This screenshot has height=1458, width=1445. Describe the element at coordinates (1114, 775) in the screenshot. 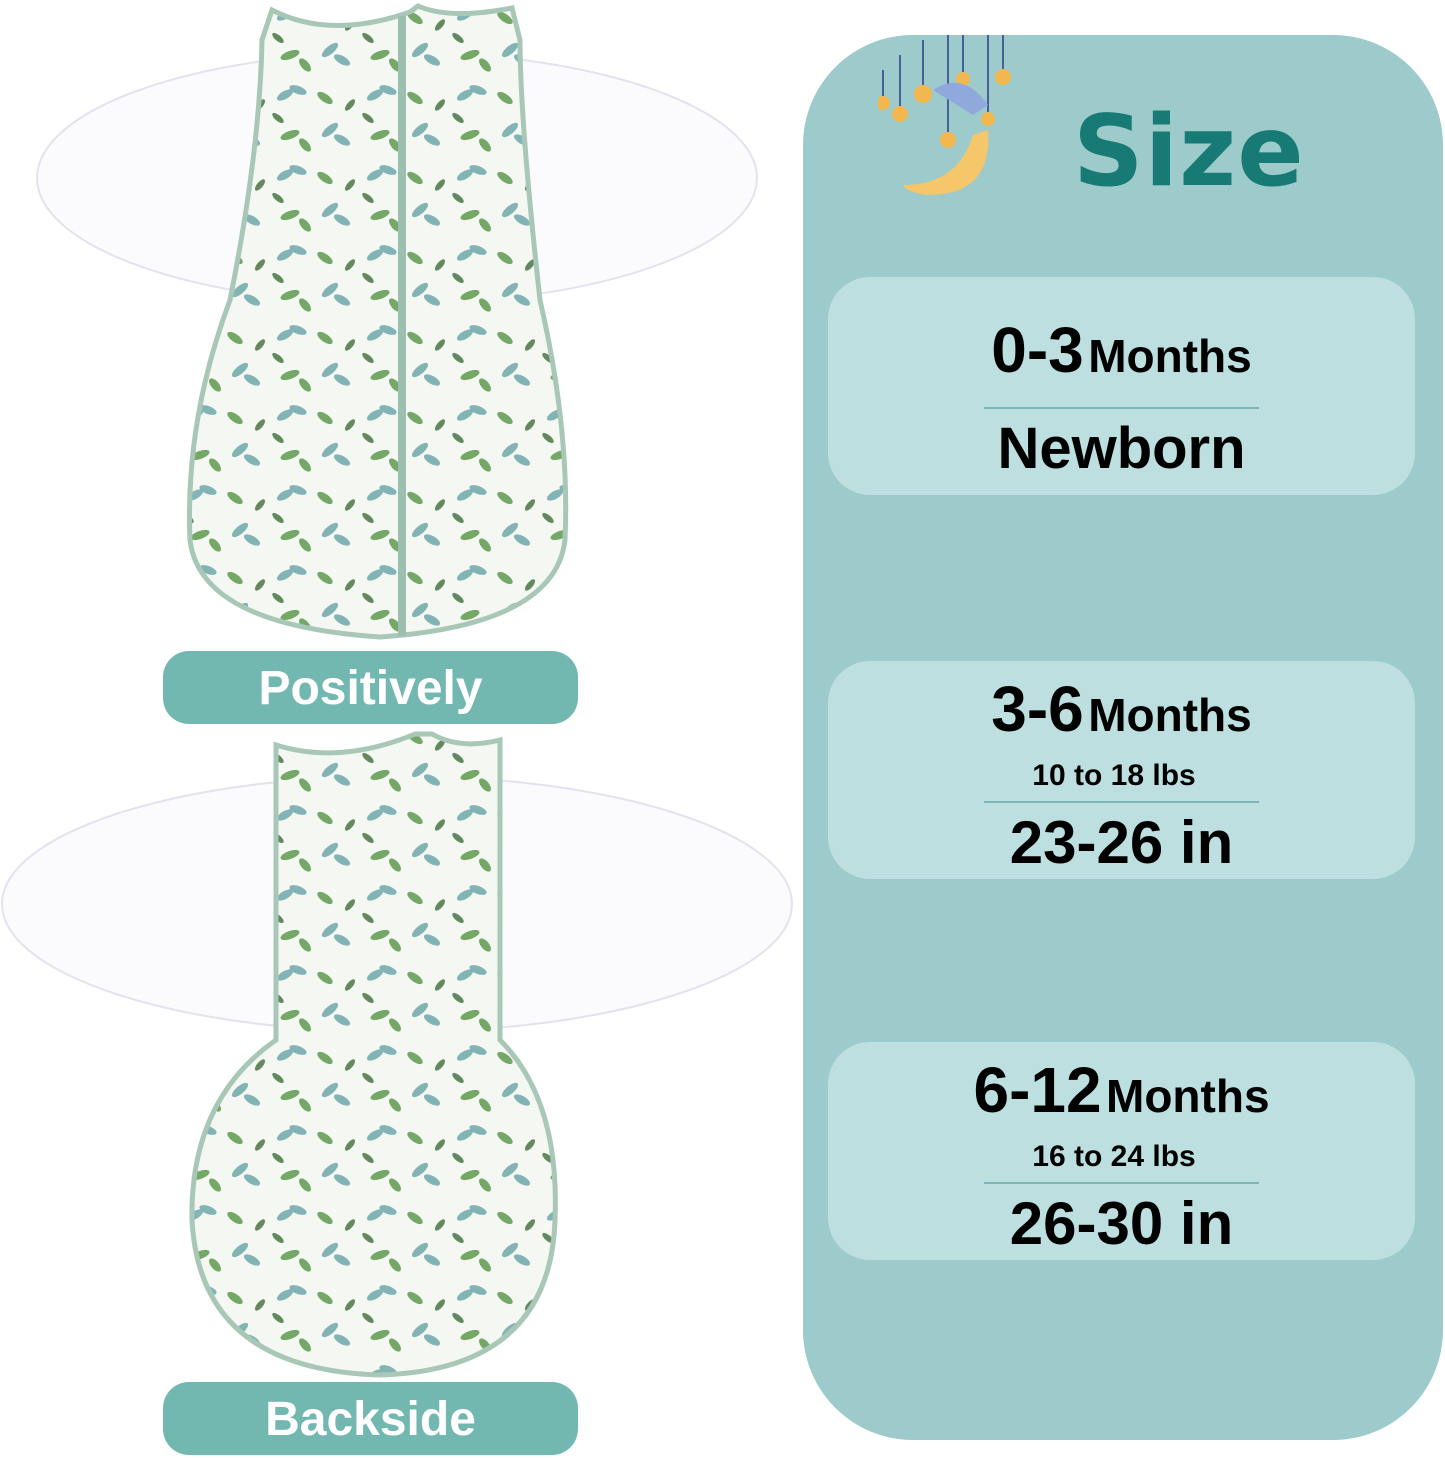

I see `weight-range: 10 to 18 lbs` at that location.